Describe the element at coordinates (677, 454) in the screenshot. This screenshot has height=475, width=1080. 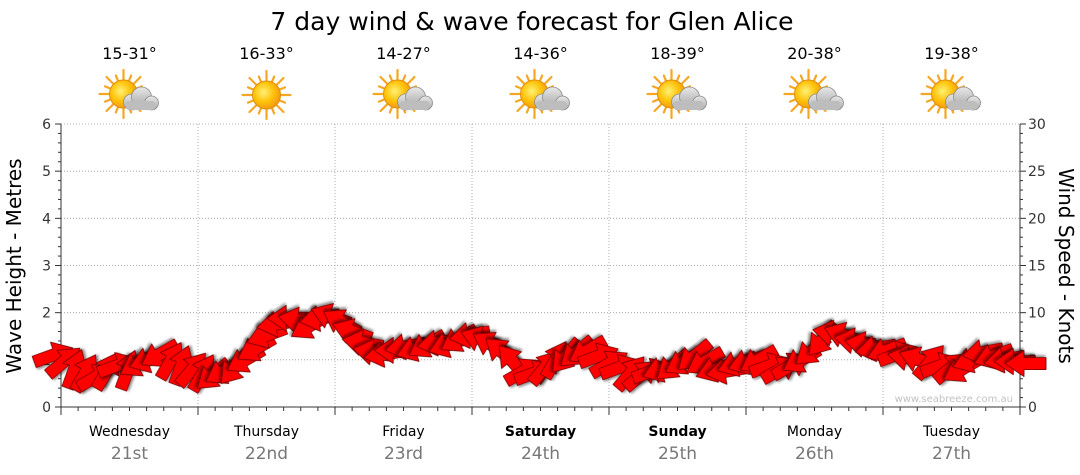
I see `x-date-label: 25th` at that location.